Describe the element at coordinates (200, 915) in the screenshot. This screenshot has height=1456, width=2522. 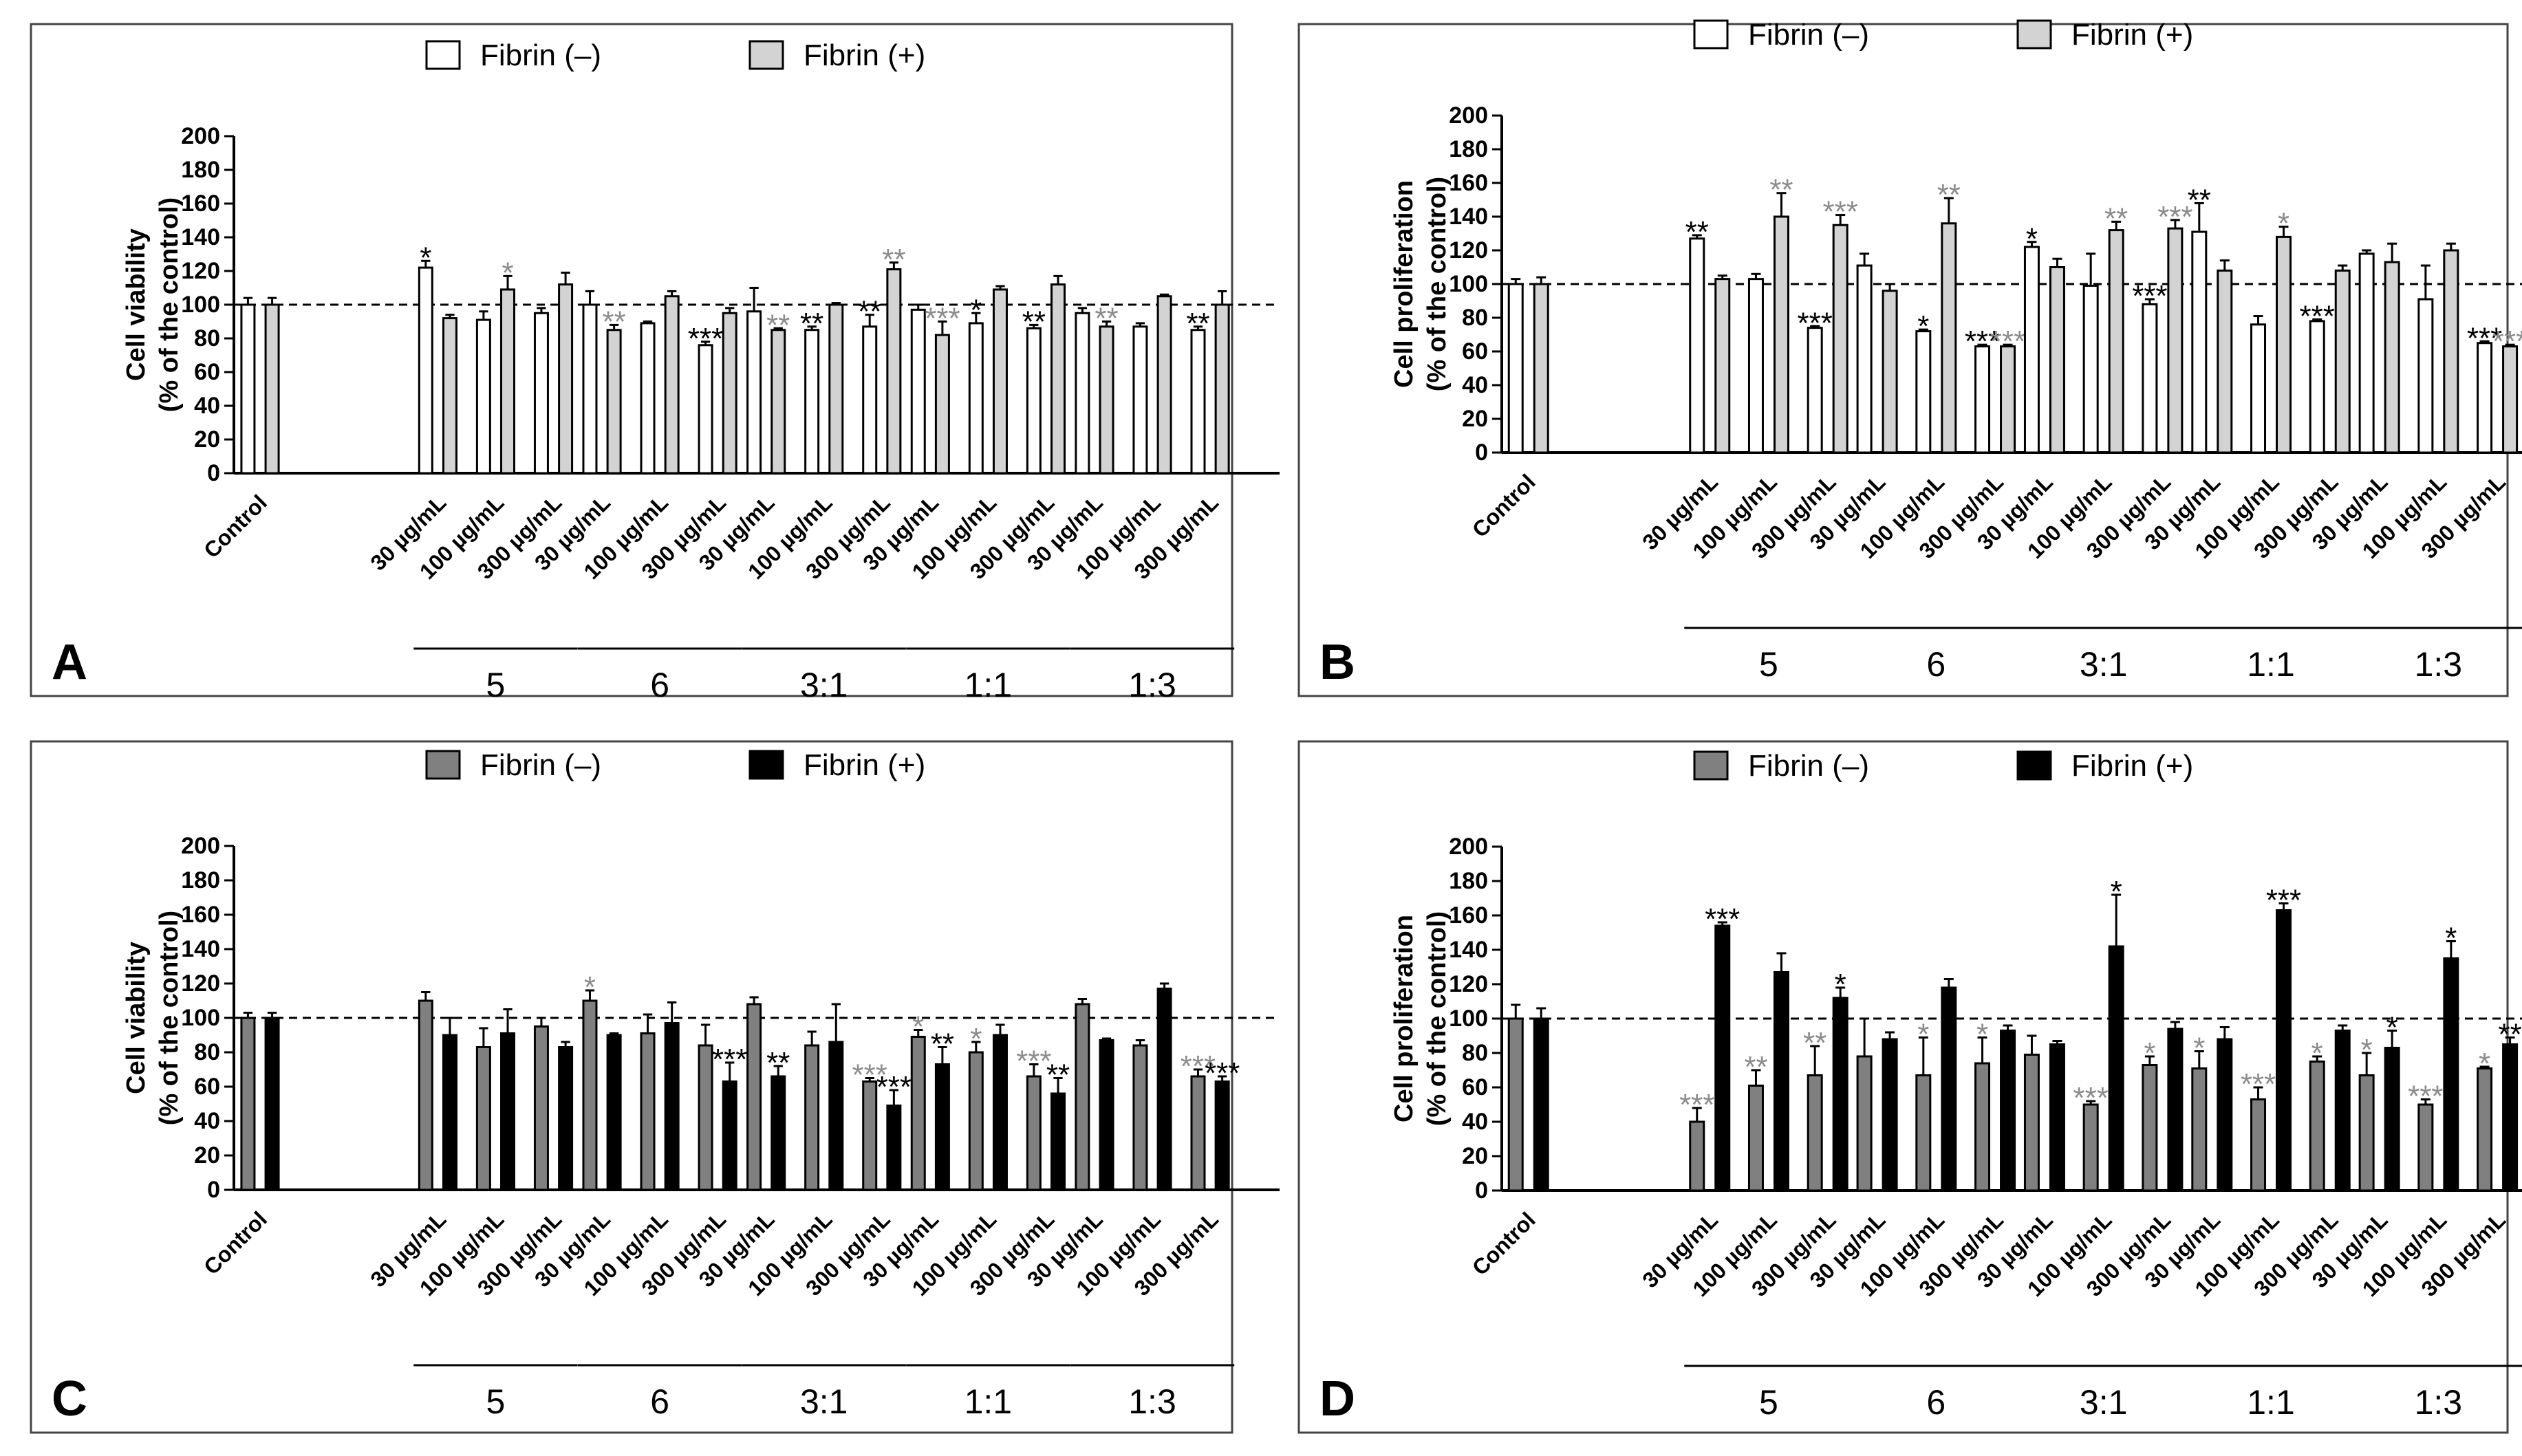
I see `y-tick-label: 160` at that location.